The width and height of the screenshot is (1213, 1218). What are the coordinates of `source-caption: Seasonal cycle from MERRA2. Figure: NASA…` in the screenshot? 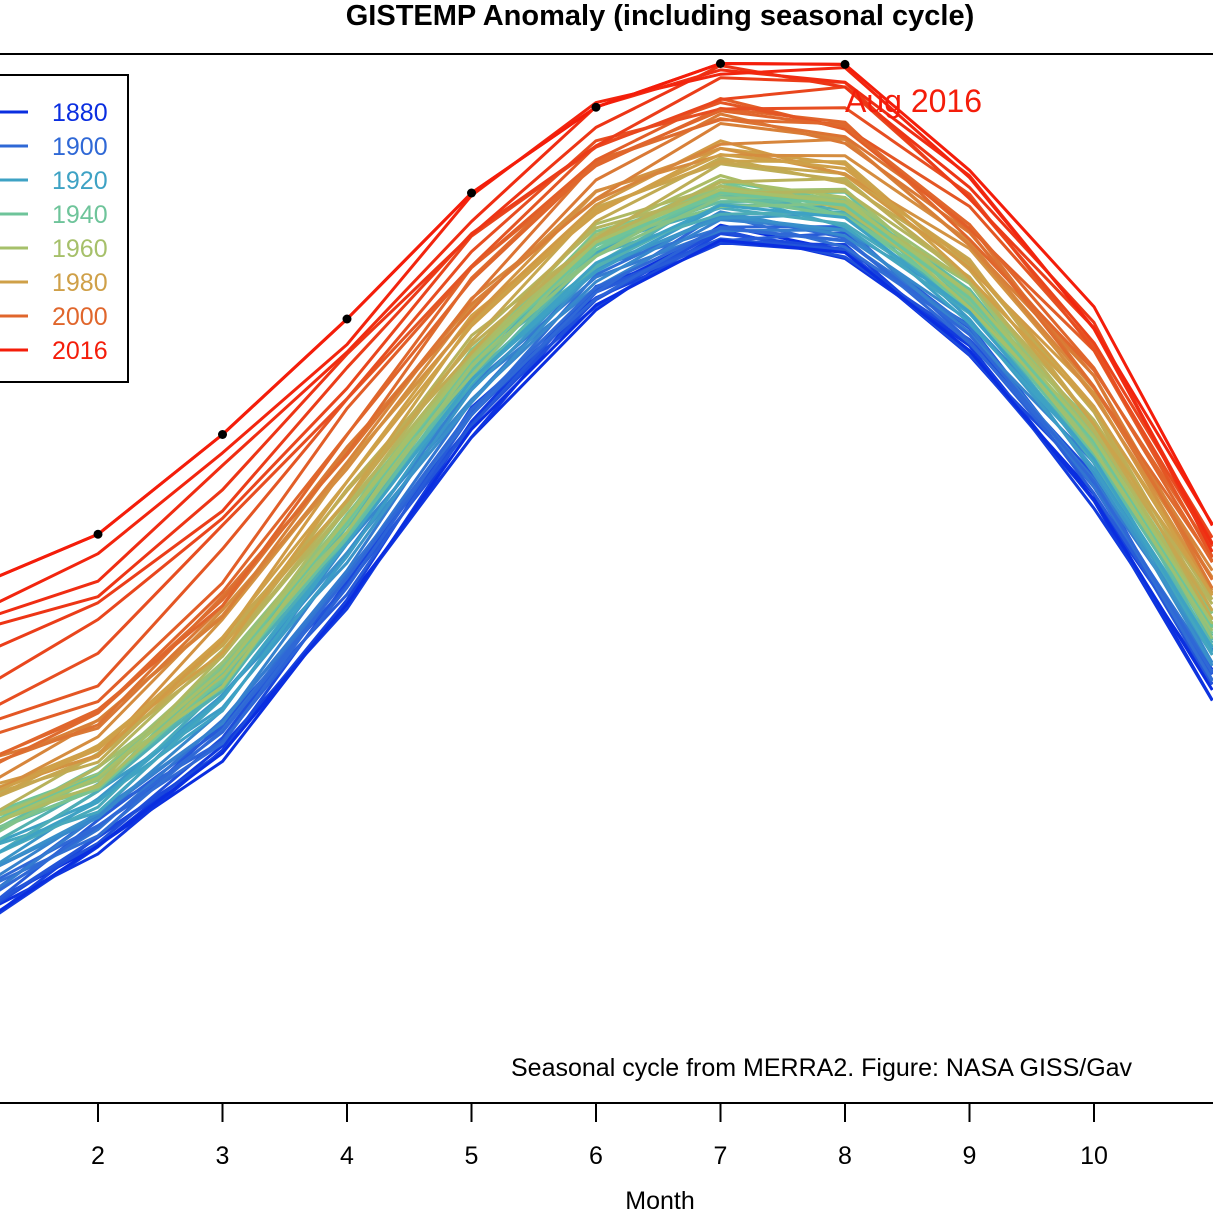 It's located at (822, 1068).